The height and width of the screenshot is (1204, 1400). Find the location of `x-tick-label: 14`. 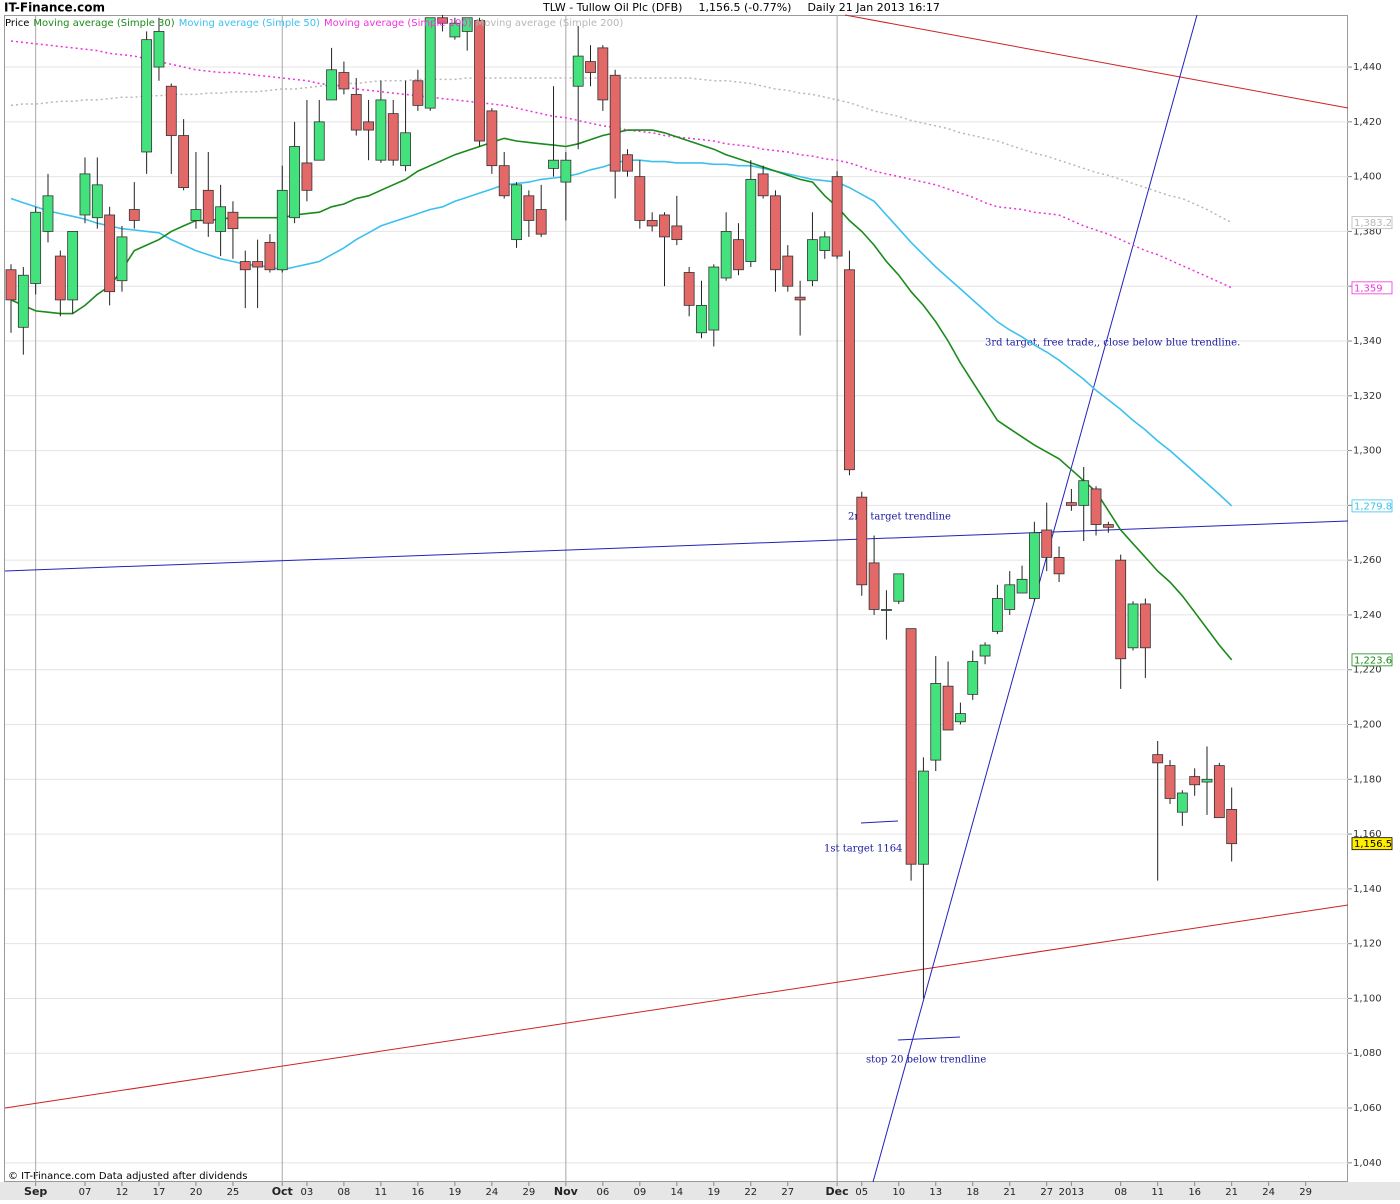

x-tick-label: 14 is located at coordinates (676, 1192).